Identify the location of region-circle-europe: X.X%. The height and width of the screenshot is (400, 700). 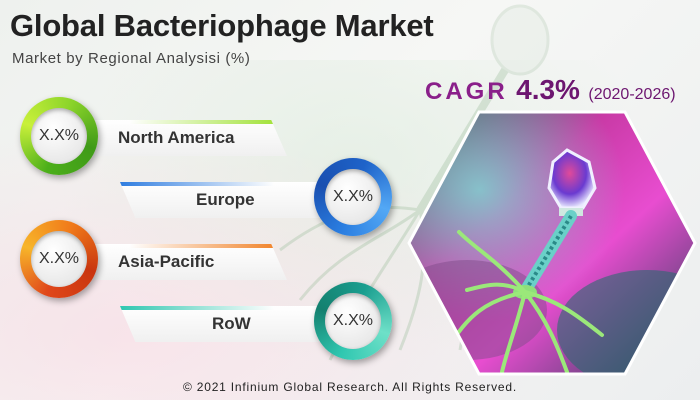
(353, 197).